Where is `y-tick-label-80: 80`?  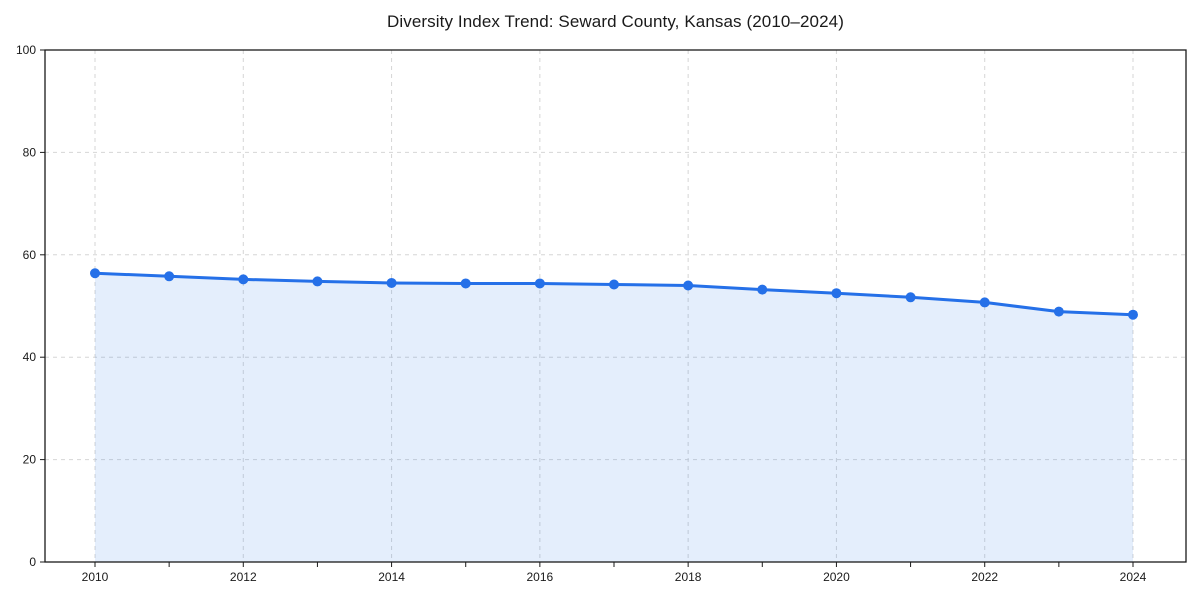 y-tick-label-80: 80 is located at coordinates (30, 152).